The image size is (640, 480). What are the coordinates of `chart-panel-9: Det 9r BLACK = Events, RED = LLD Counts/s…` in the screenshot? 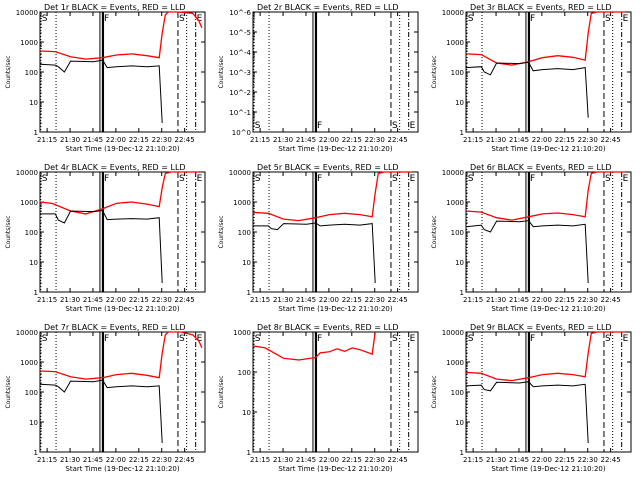 It's located at (531, 398).